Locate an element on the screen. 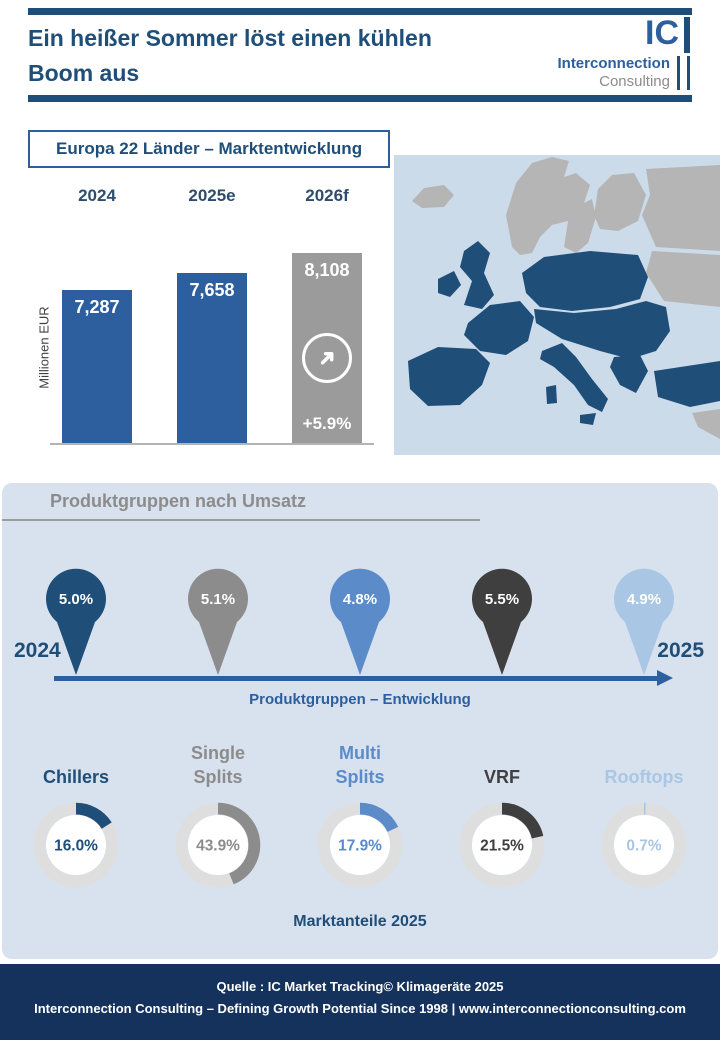 This screenshot has height=1040, width=720. map-greece is located at coordinates (629, 374).